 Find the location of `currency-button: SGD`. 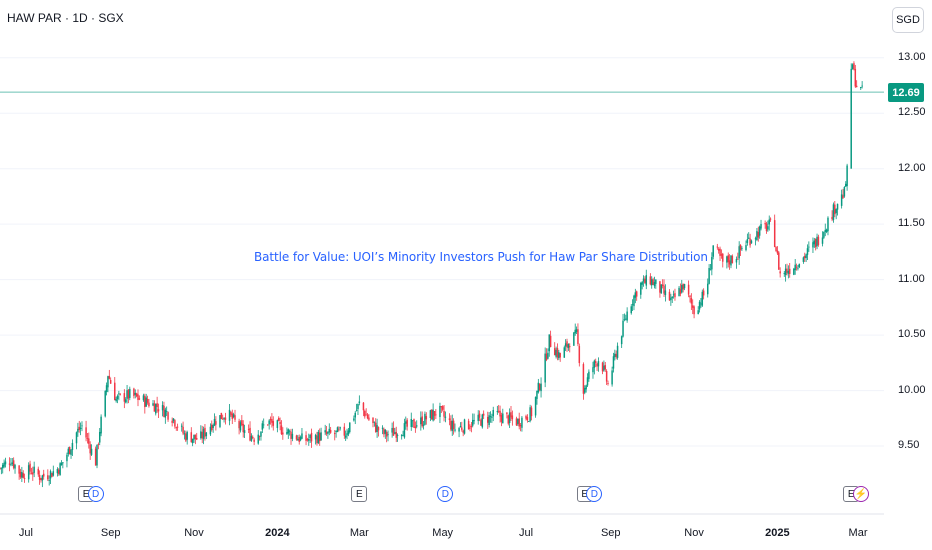

currency-button: SGD is located at coordinates (908, 20).